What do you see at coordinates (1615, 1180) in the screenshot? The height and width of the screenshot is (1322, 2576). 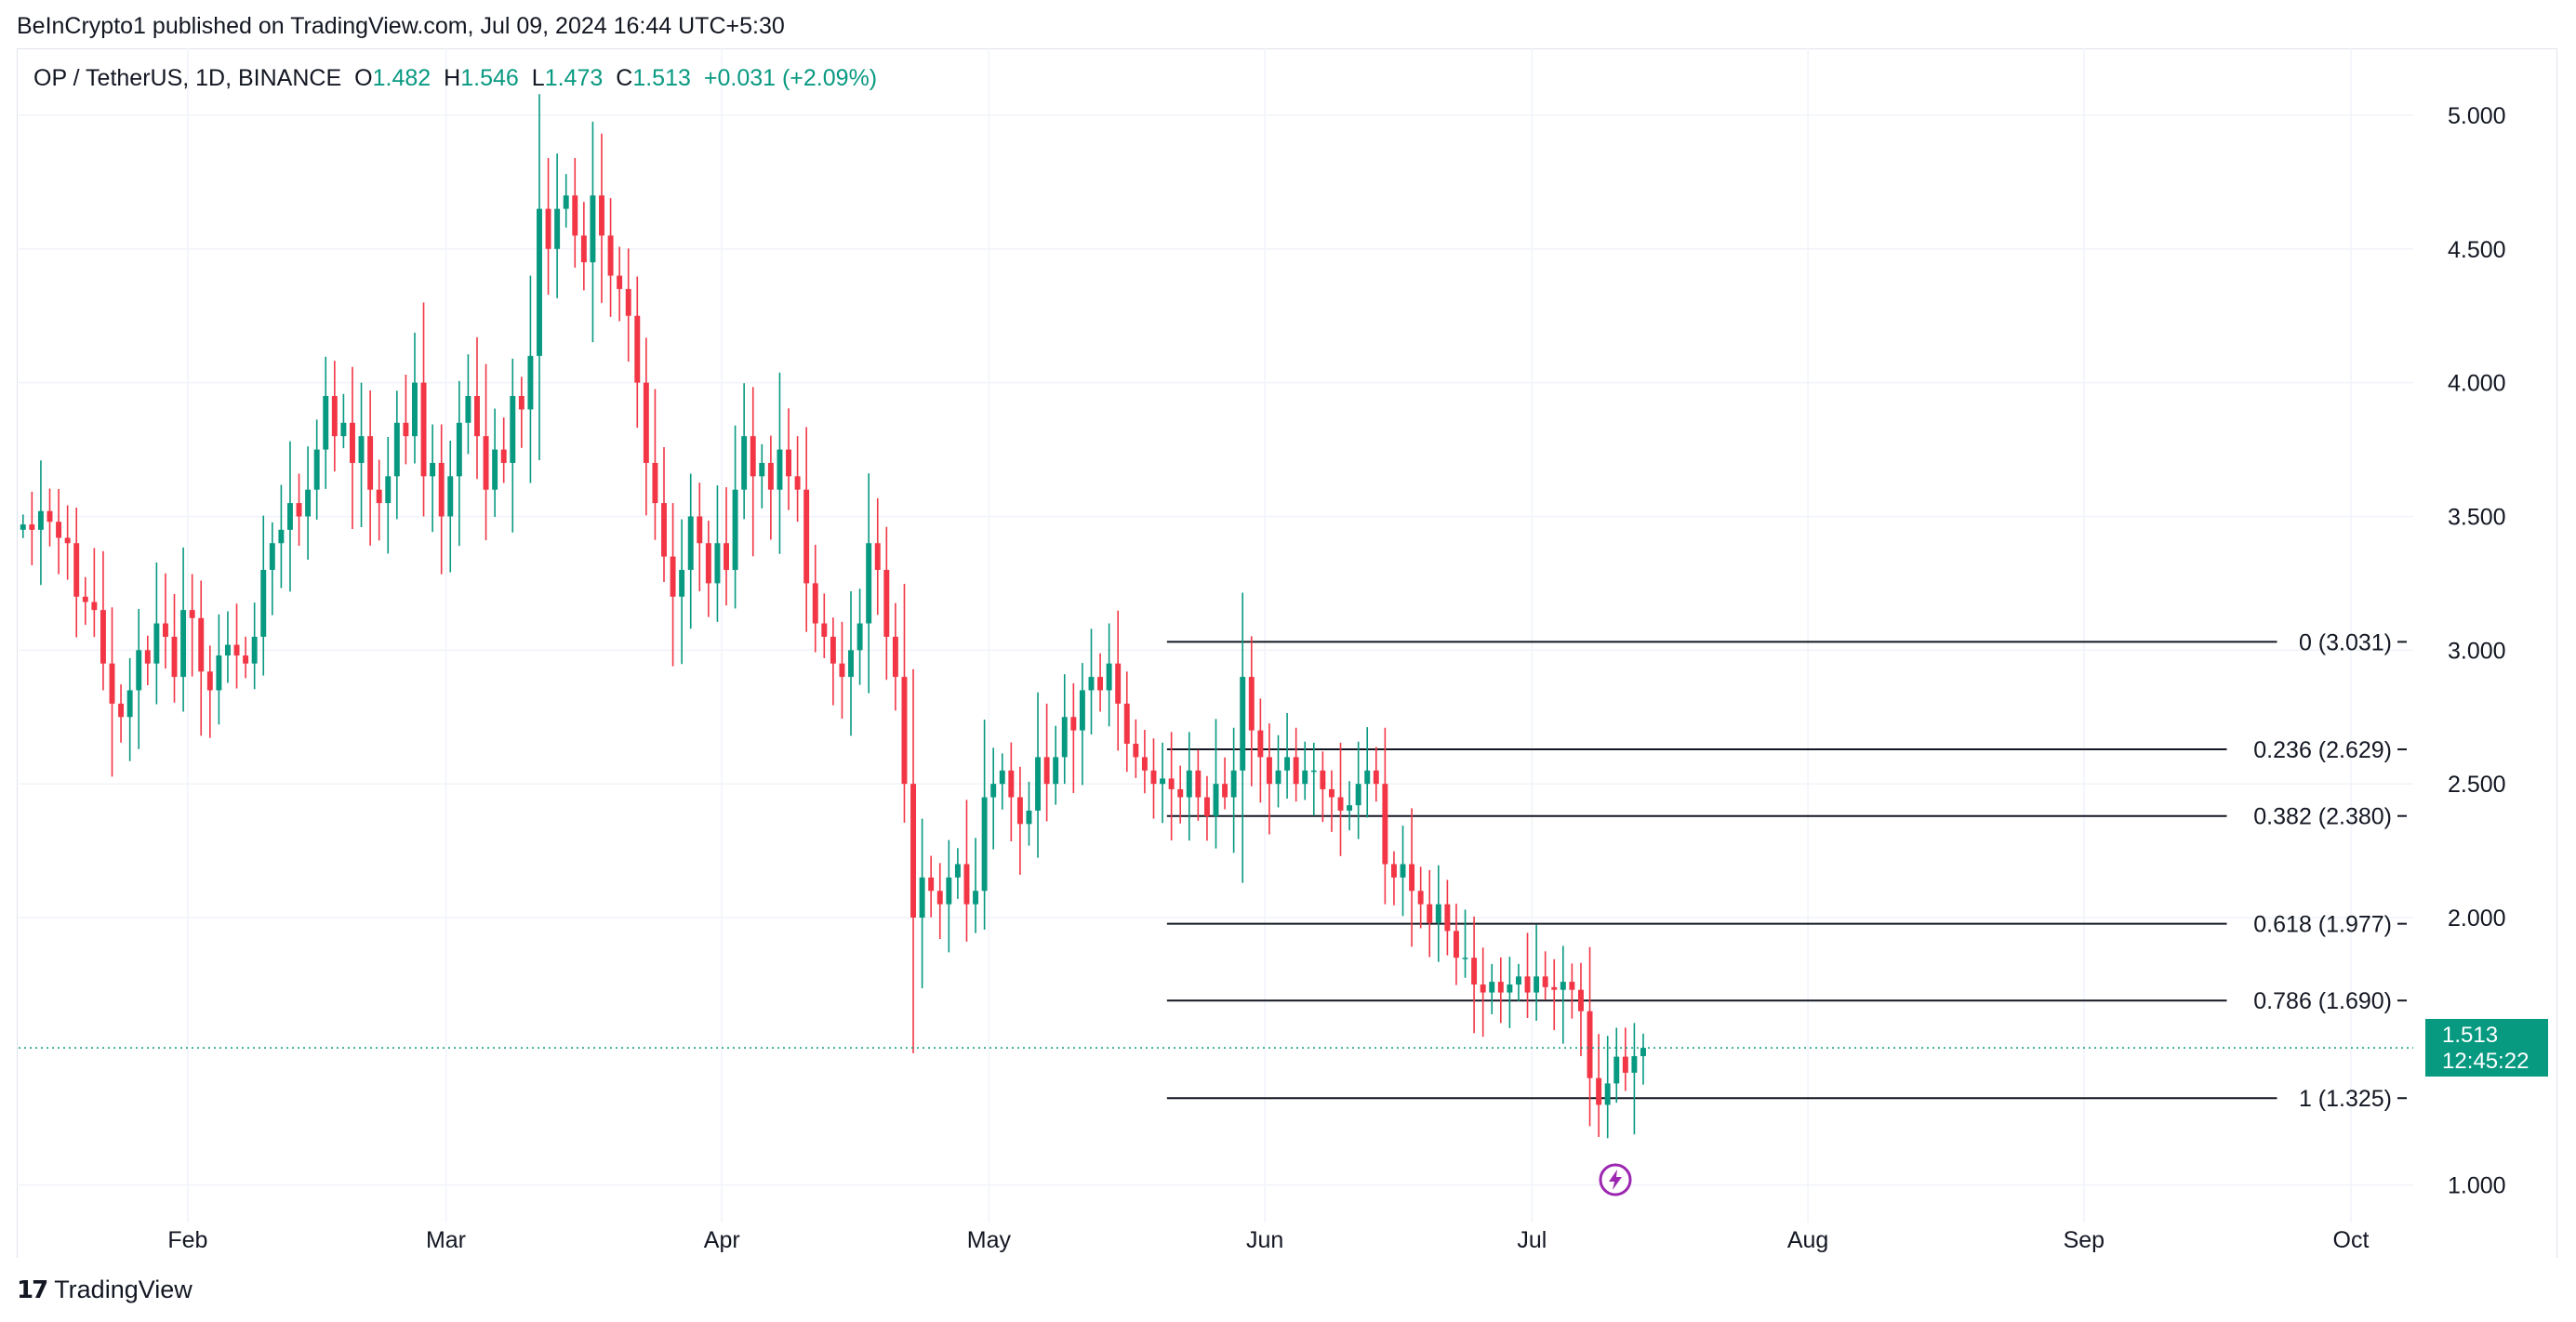 I see `lightning-icon` at bounding box center [1615, 1180].